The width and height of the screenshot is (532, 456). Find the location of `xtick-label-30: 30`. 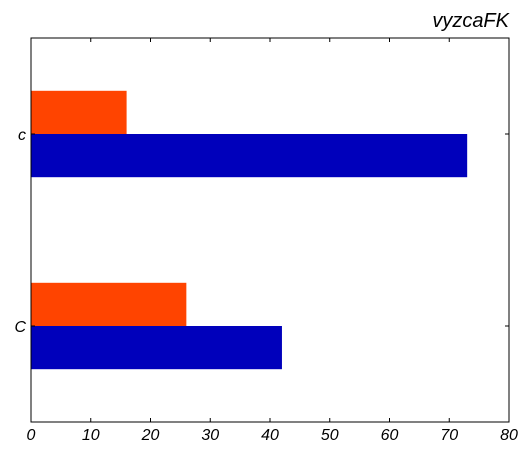

xtick-label-30: 30 is located at coordinates (210, 435).